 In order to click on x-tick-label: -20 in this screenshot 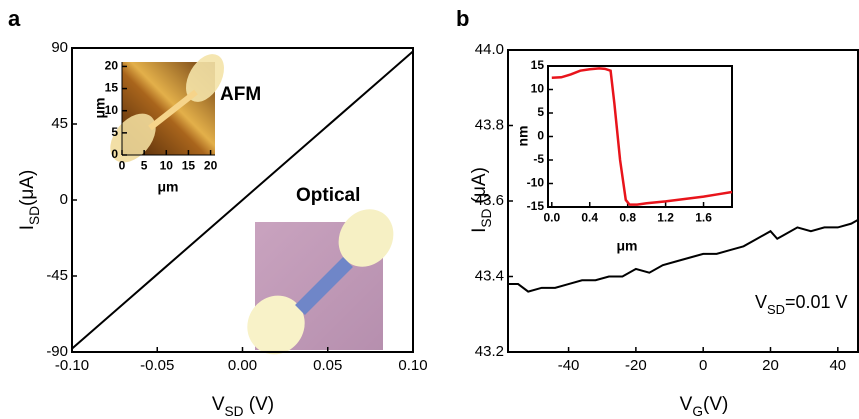, I will do `click(636, 365)`.